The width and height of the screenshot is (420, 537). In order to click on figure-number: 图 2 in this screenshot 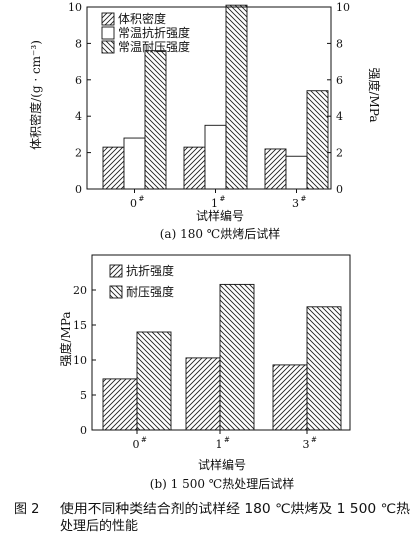, I will do `click(26, 509)`.